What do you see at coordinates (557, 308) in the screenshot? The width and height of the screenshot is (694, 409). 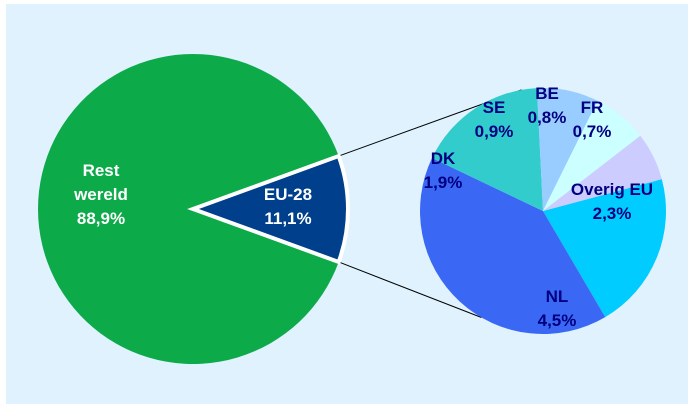 I see `slice-label-nl: NL 4,5%` at bounding box center [557, 308].